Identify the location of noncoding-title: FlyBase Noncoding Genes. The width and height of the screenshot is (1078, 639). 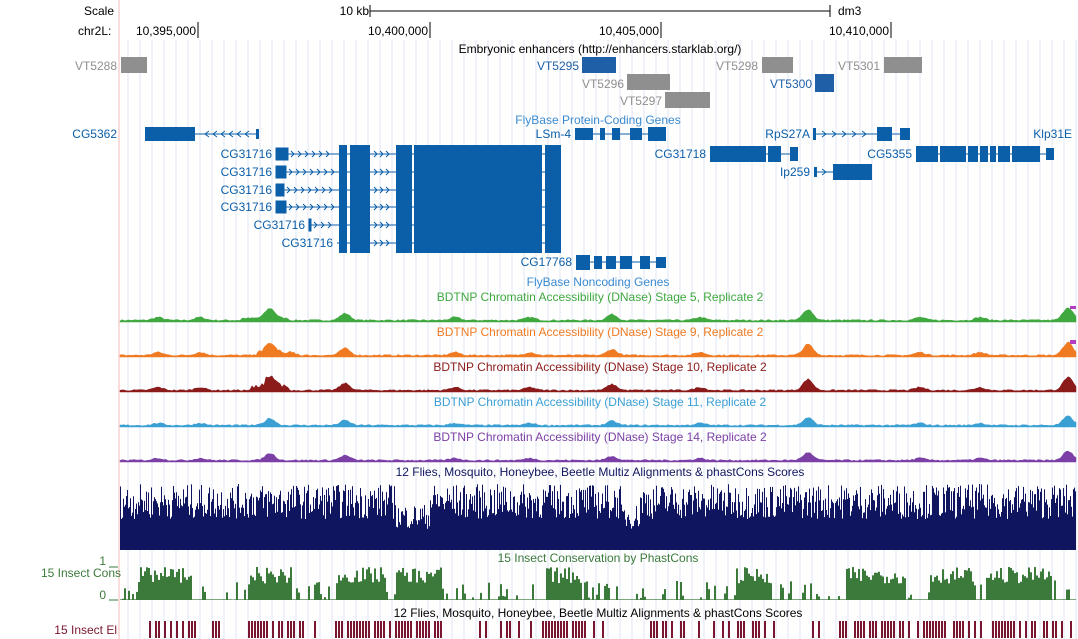
(598, 282).